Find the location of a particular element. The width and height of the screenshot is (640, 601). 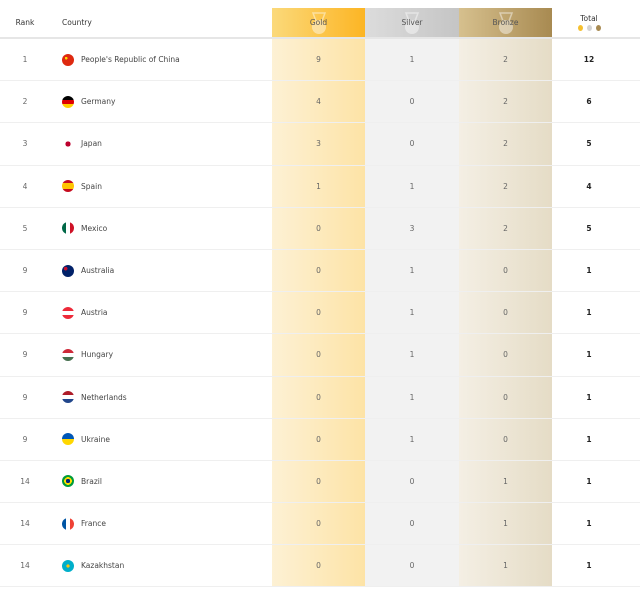

header-bronze: Bronze is located at coordinates (505, 22).